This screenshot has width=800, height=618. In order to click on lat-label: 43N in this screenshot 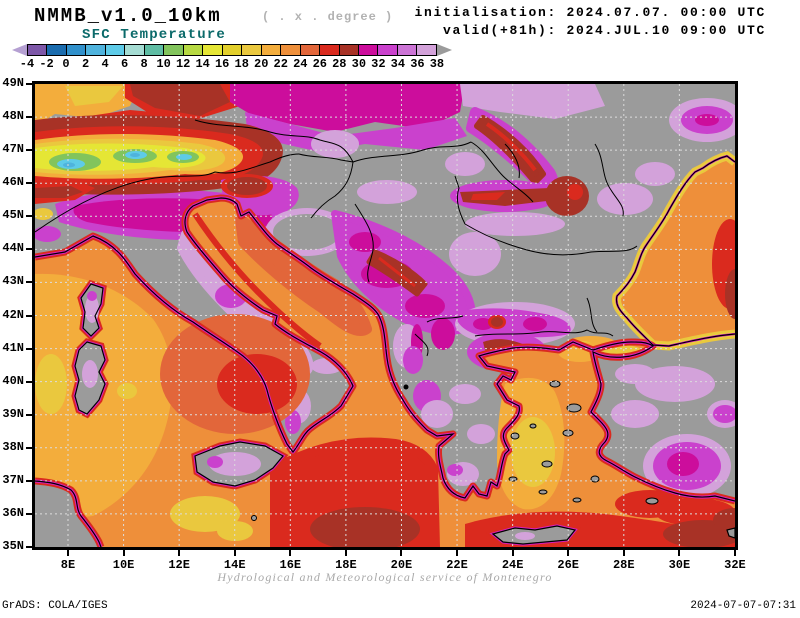, I will do `click(13, 281)`.